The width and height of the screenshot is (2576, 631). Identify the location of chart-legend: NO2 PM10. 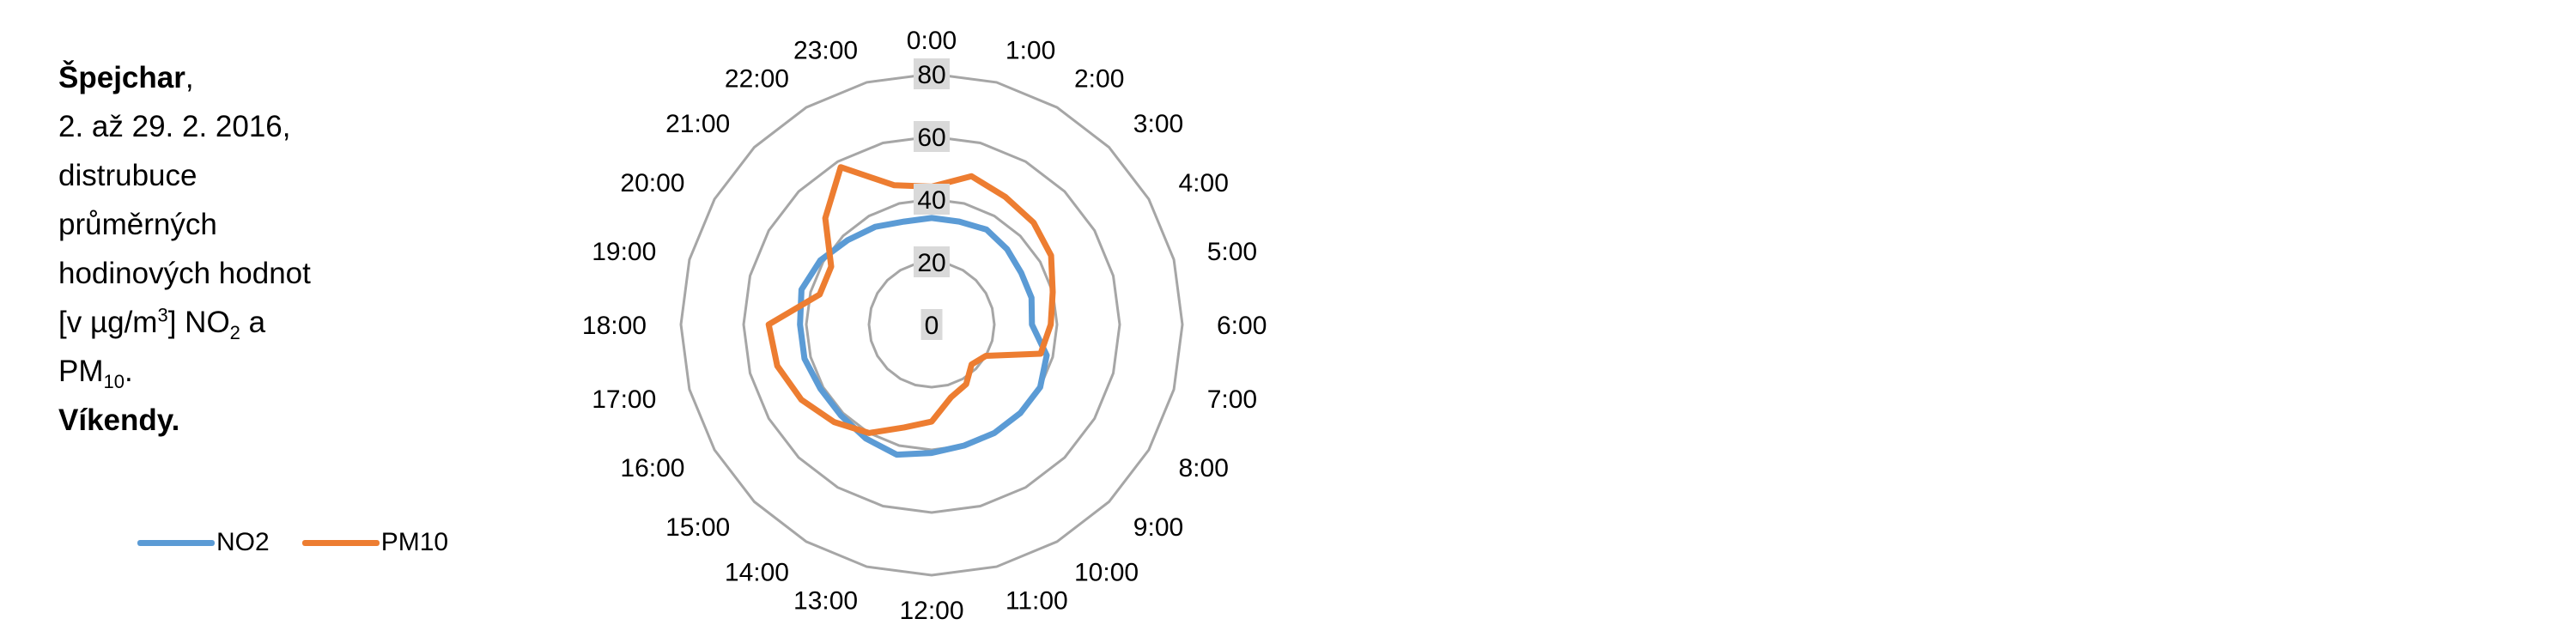
(309, 542).